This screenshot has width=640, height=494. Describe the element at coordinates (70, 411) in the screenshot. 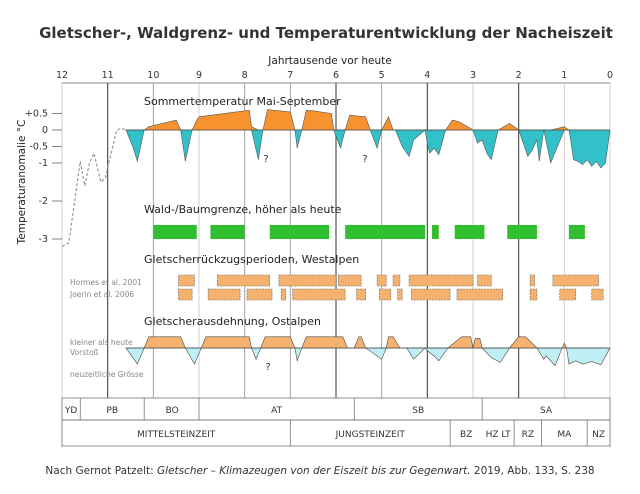

I see `biozone-YD: YD` at that location.